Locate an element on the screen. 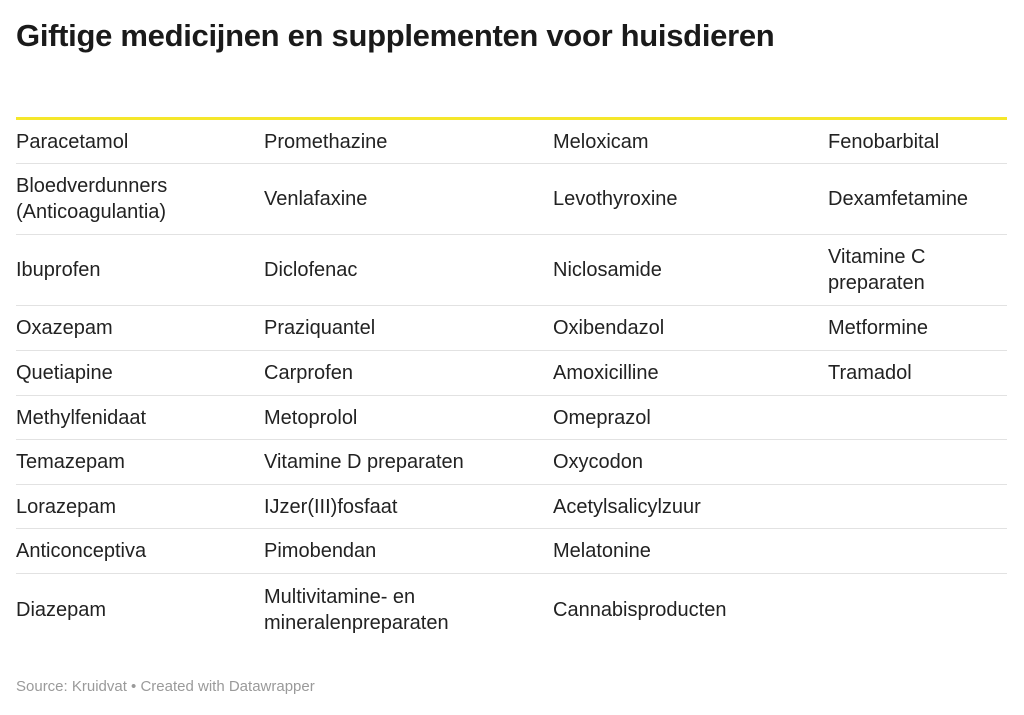 Image resolution: width=1024 pixels, height=715 pixels. table-cell: Multivitamine- en mineralenpreparaten is located at coordinates (356, 609).